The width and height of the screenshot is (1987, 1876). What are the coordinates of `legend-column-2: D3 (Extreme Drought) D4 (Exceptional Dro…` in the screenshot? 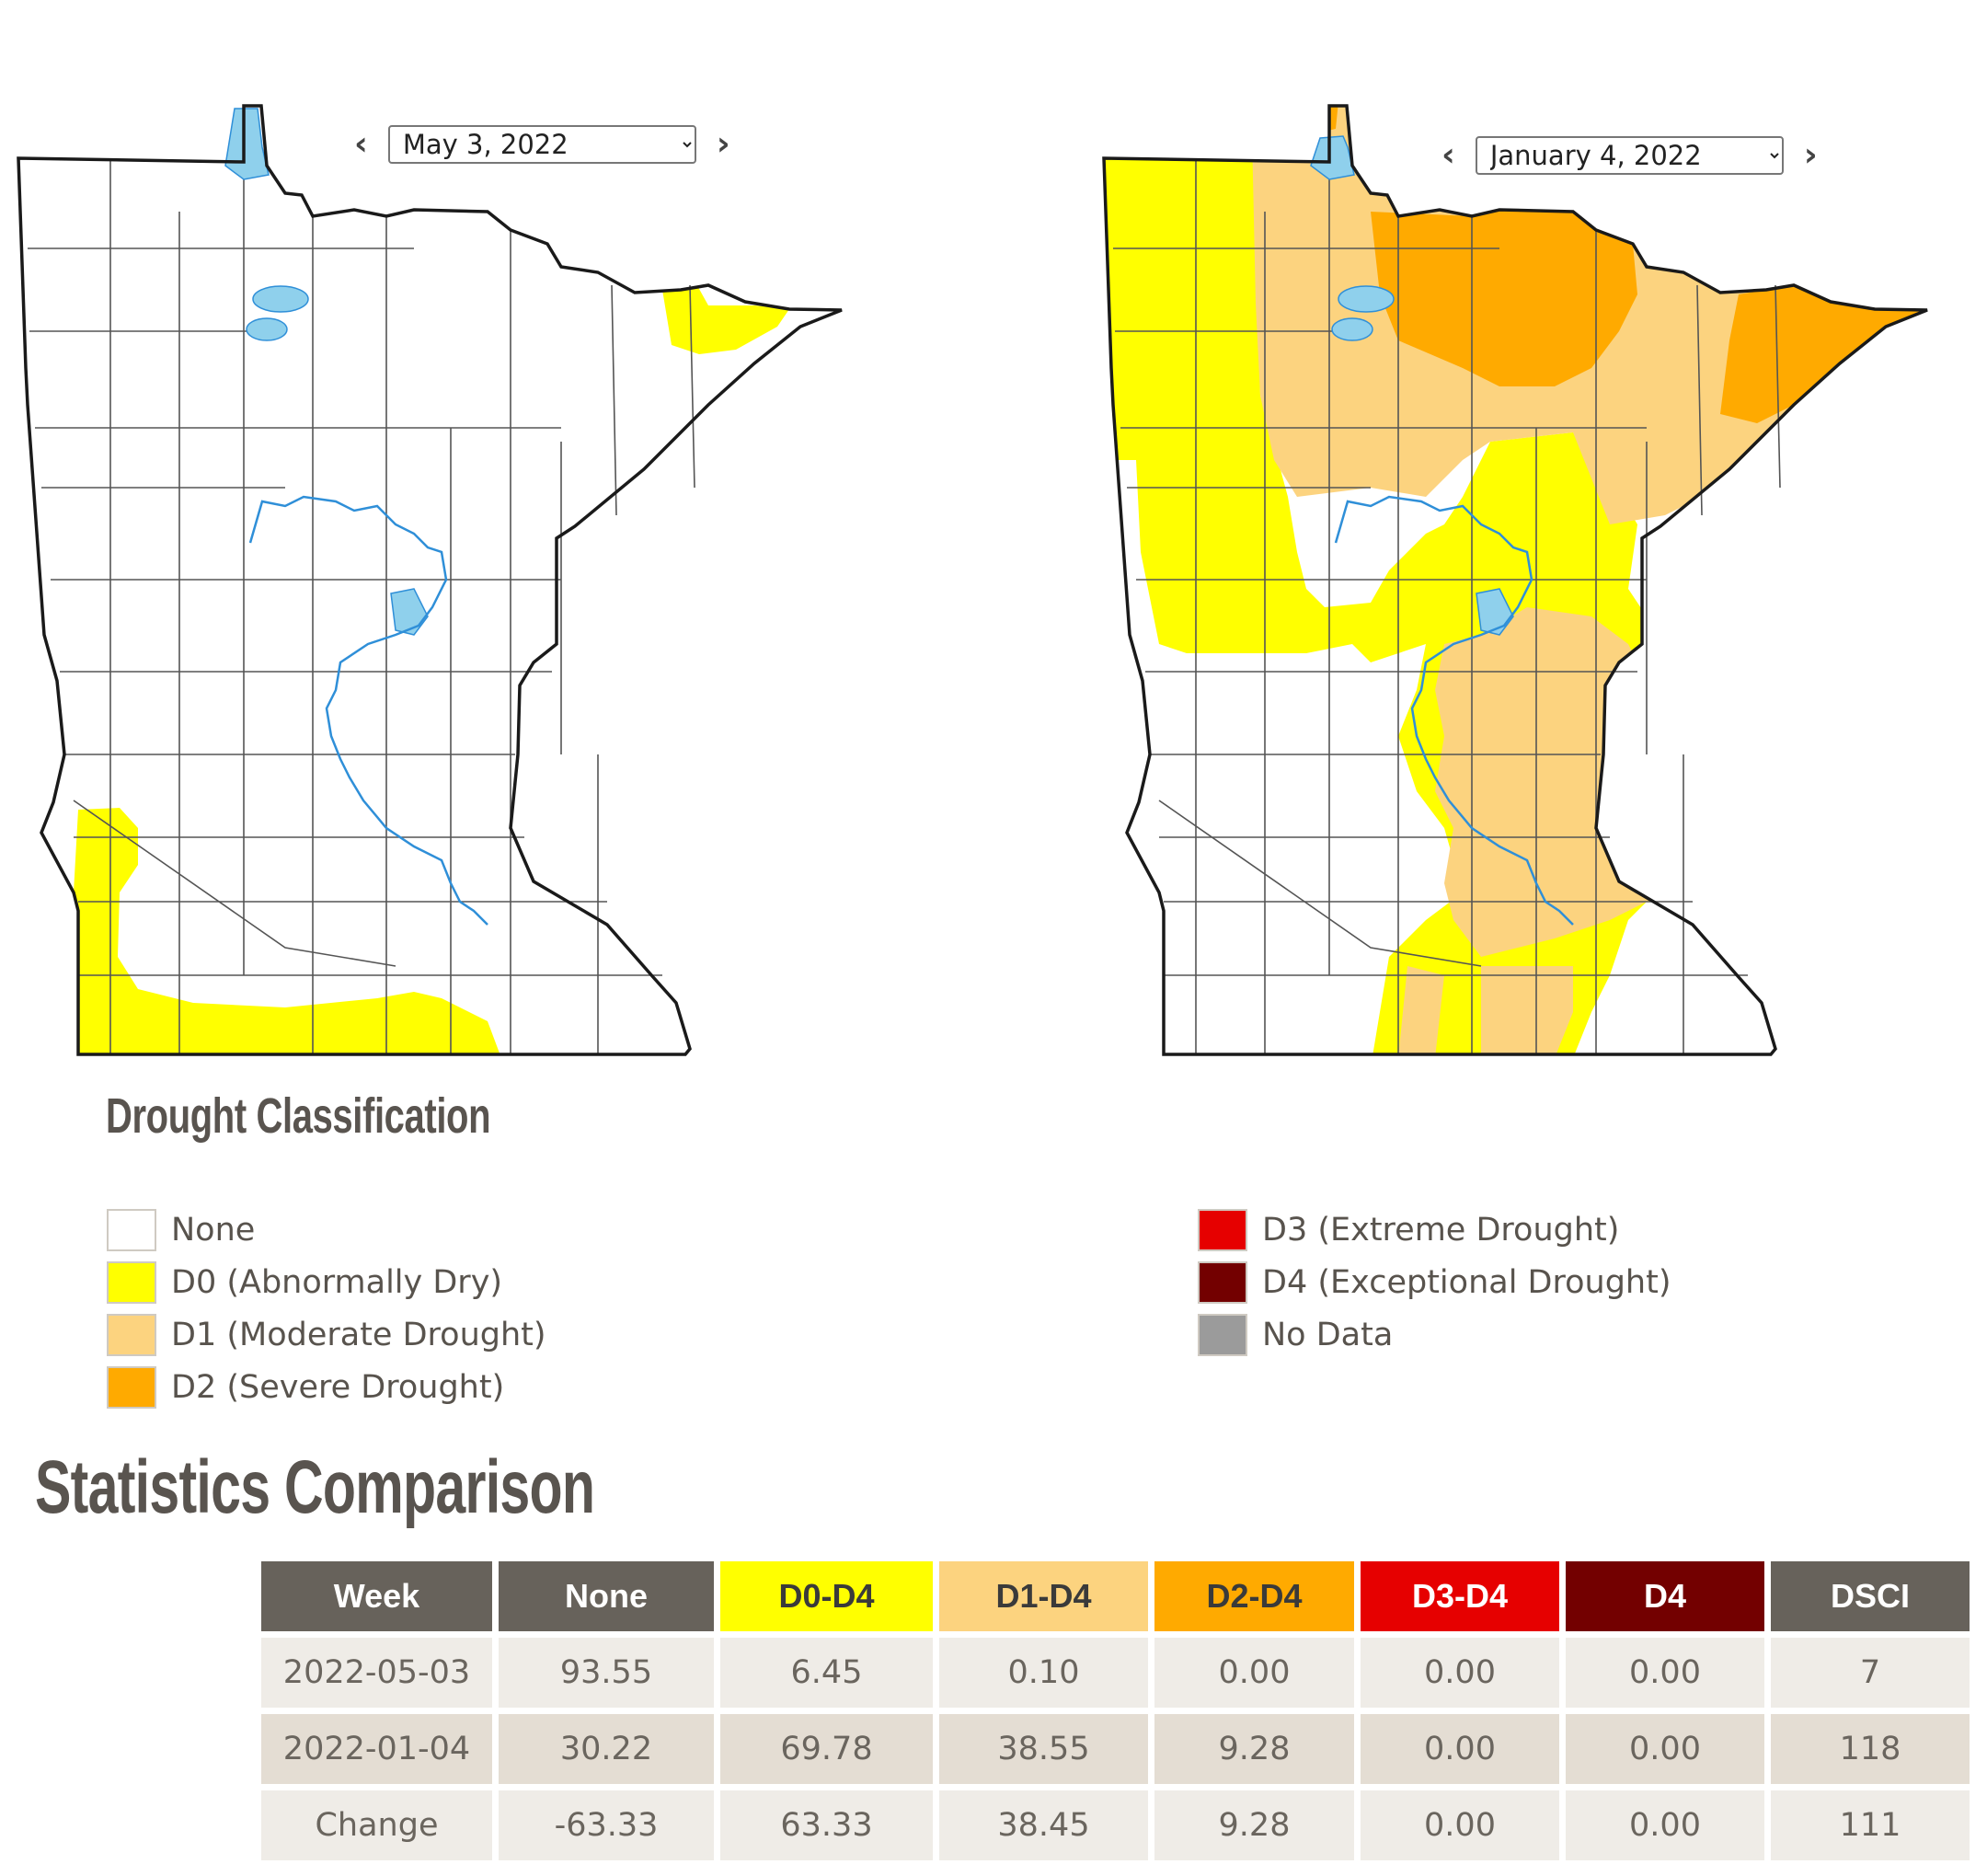 It's located at (1434, 1282).